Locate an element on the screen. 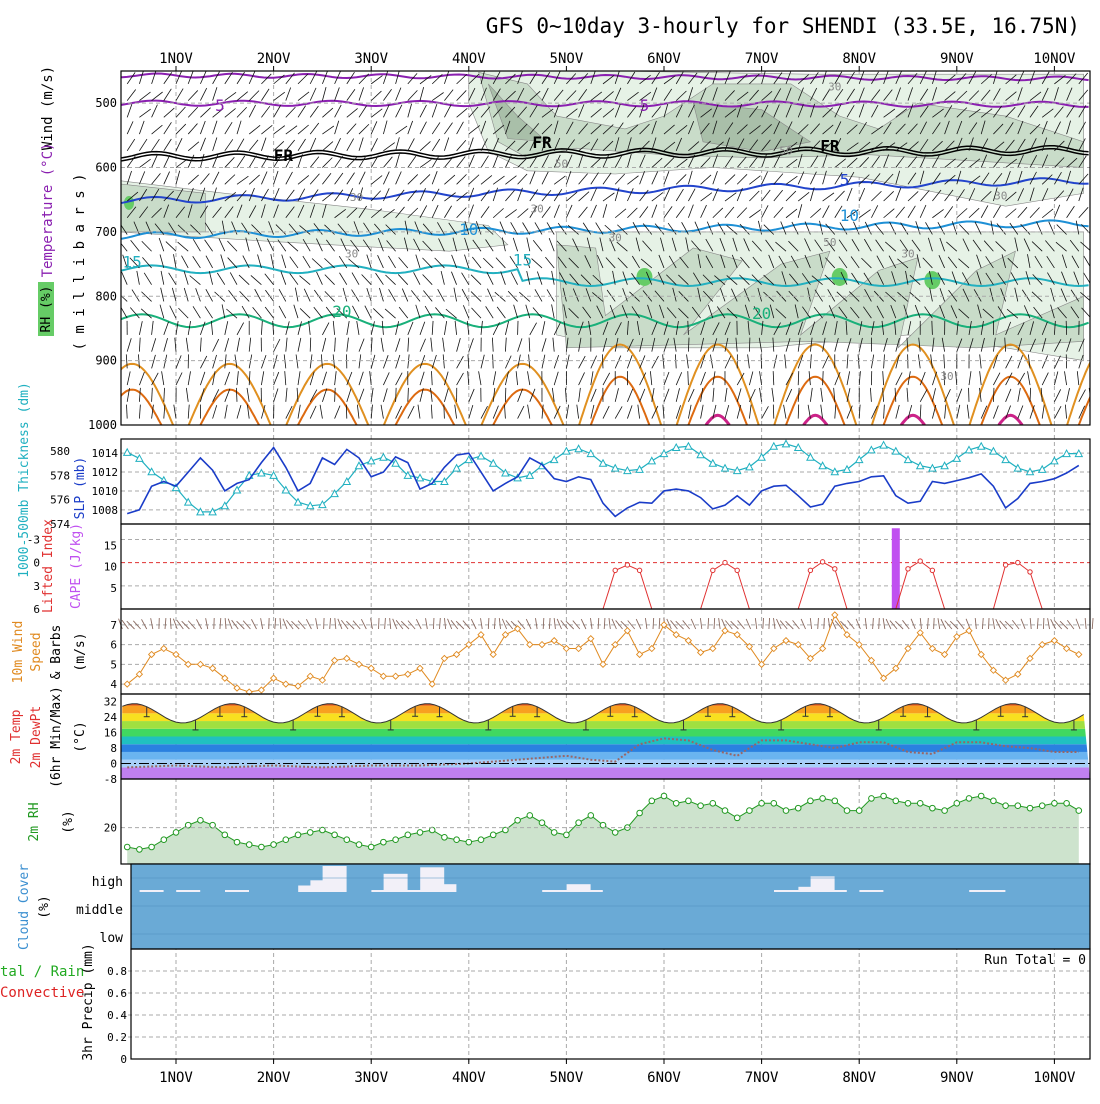  contour-label: 5 is located at coordinates (645, 105).